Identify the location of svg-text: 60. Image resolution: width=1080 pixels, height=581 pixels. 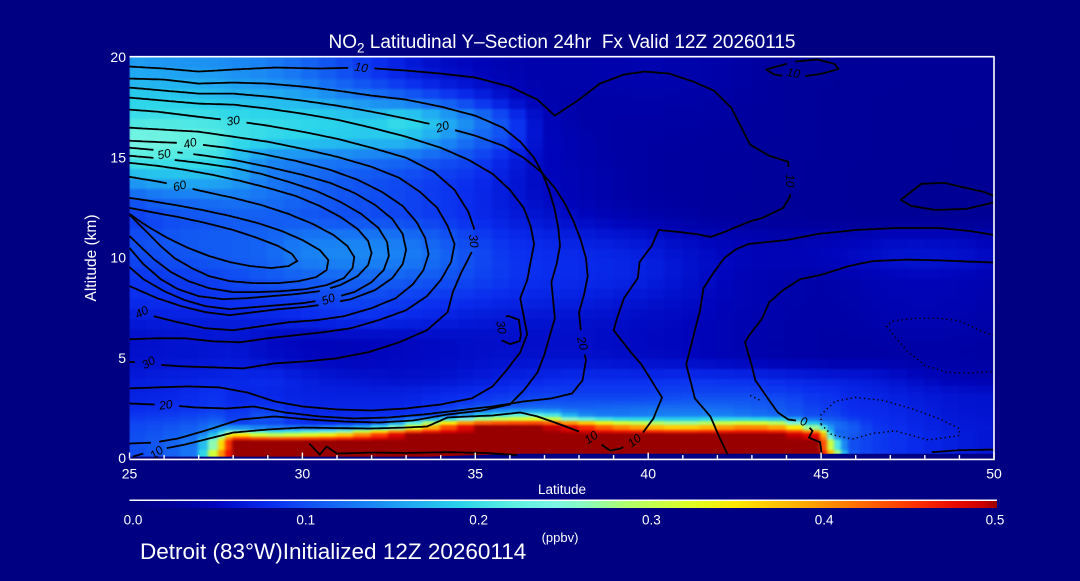
(179, 185).